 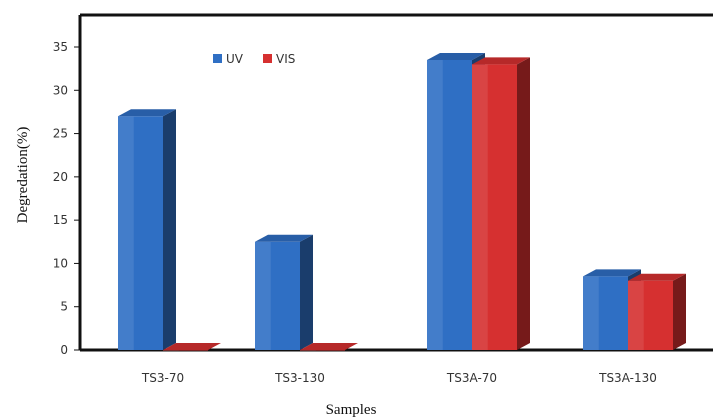 I want to click on y-tick-label: 30, so click(x=60, y=90).